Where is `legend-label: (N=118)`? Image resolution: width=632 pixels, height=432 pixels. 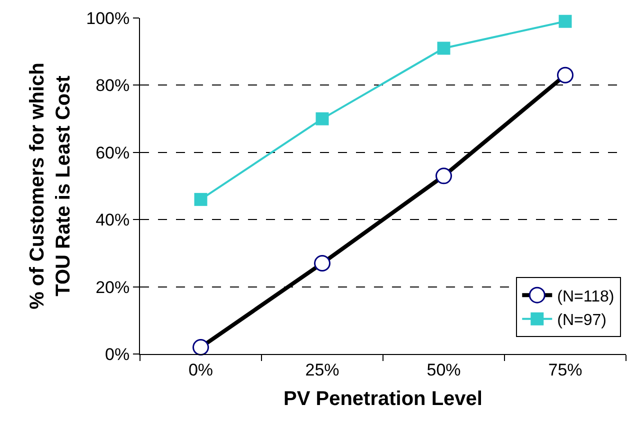 legend-label: (N=118) is located at coordinates (585, 297).